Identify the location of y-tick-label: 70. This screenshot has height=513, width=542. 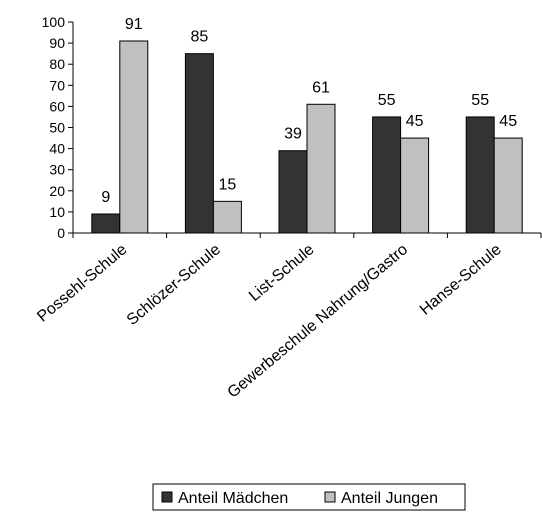
(57, 85).